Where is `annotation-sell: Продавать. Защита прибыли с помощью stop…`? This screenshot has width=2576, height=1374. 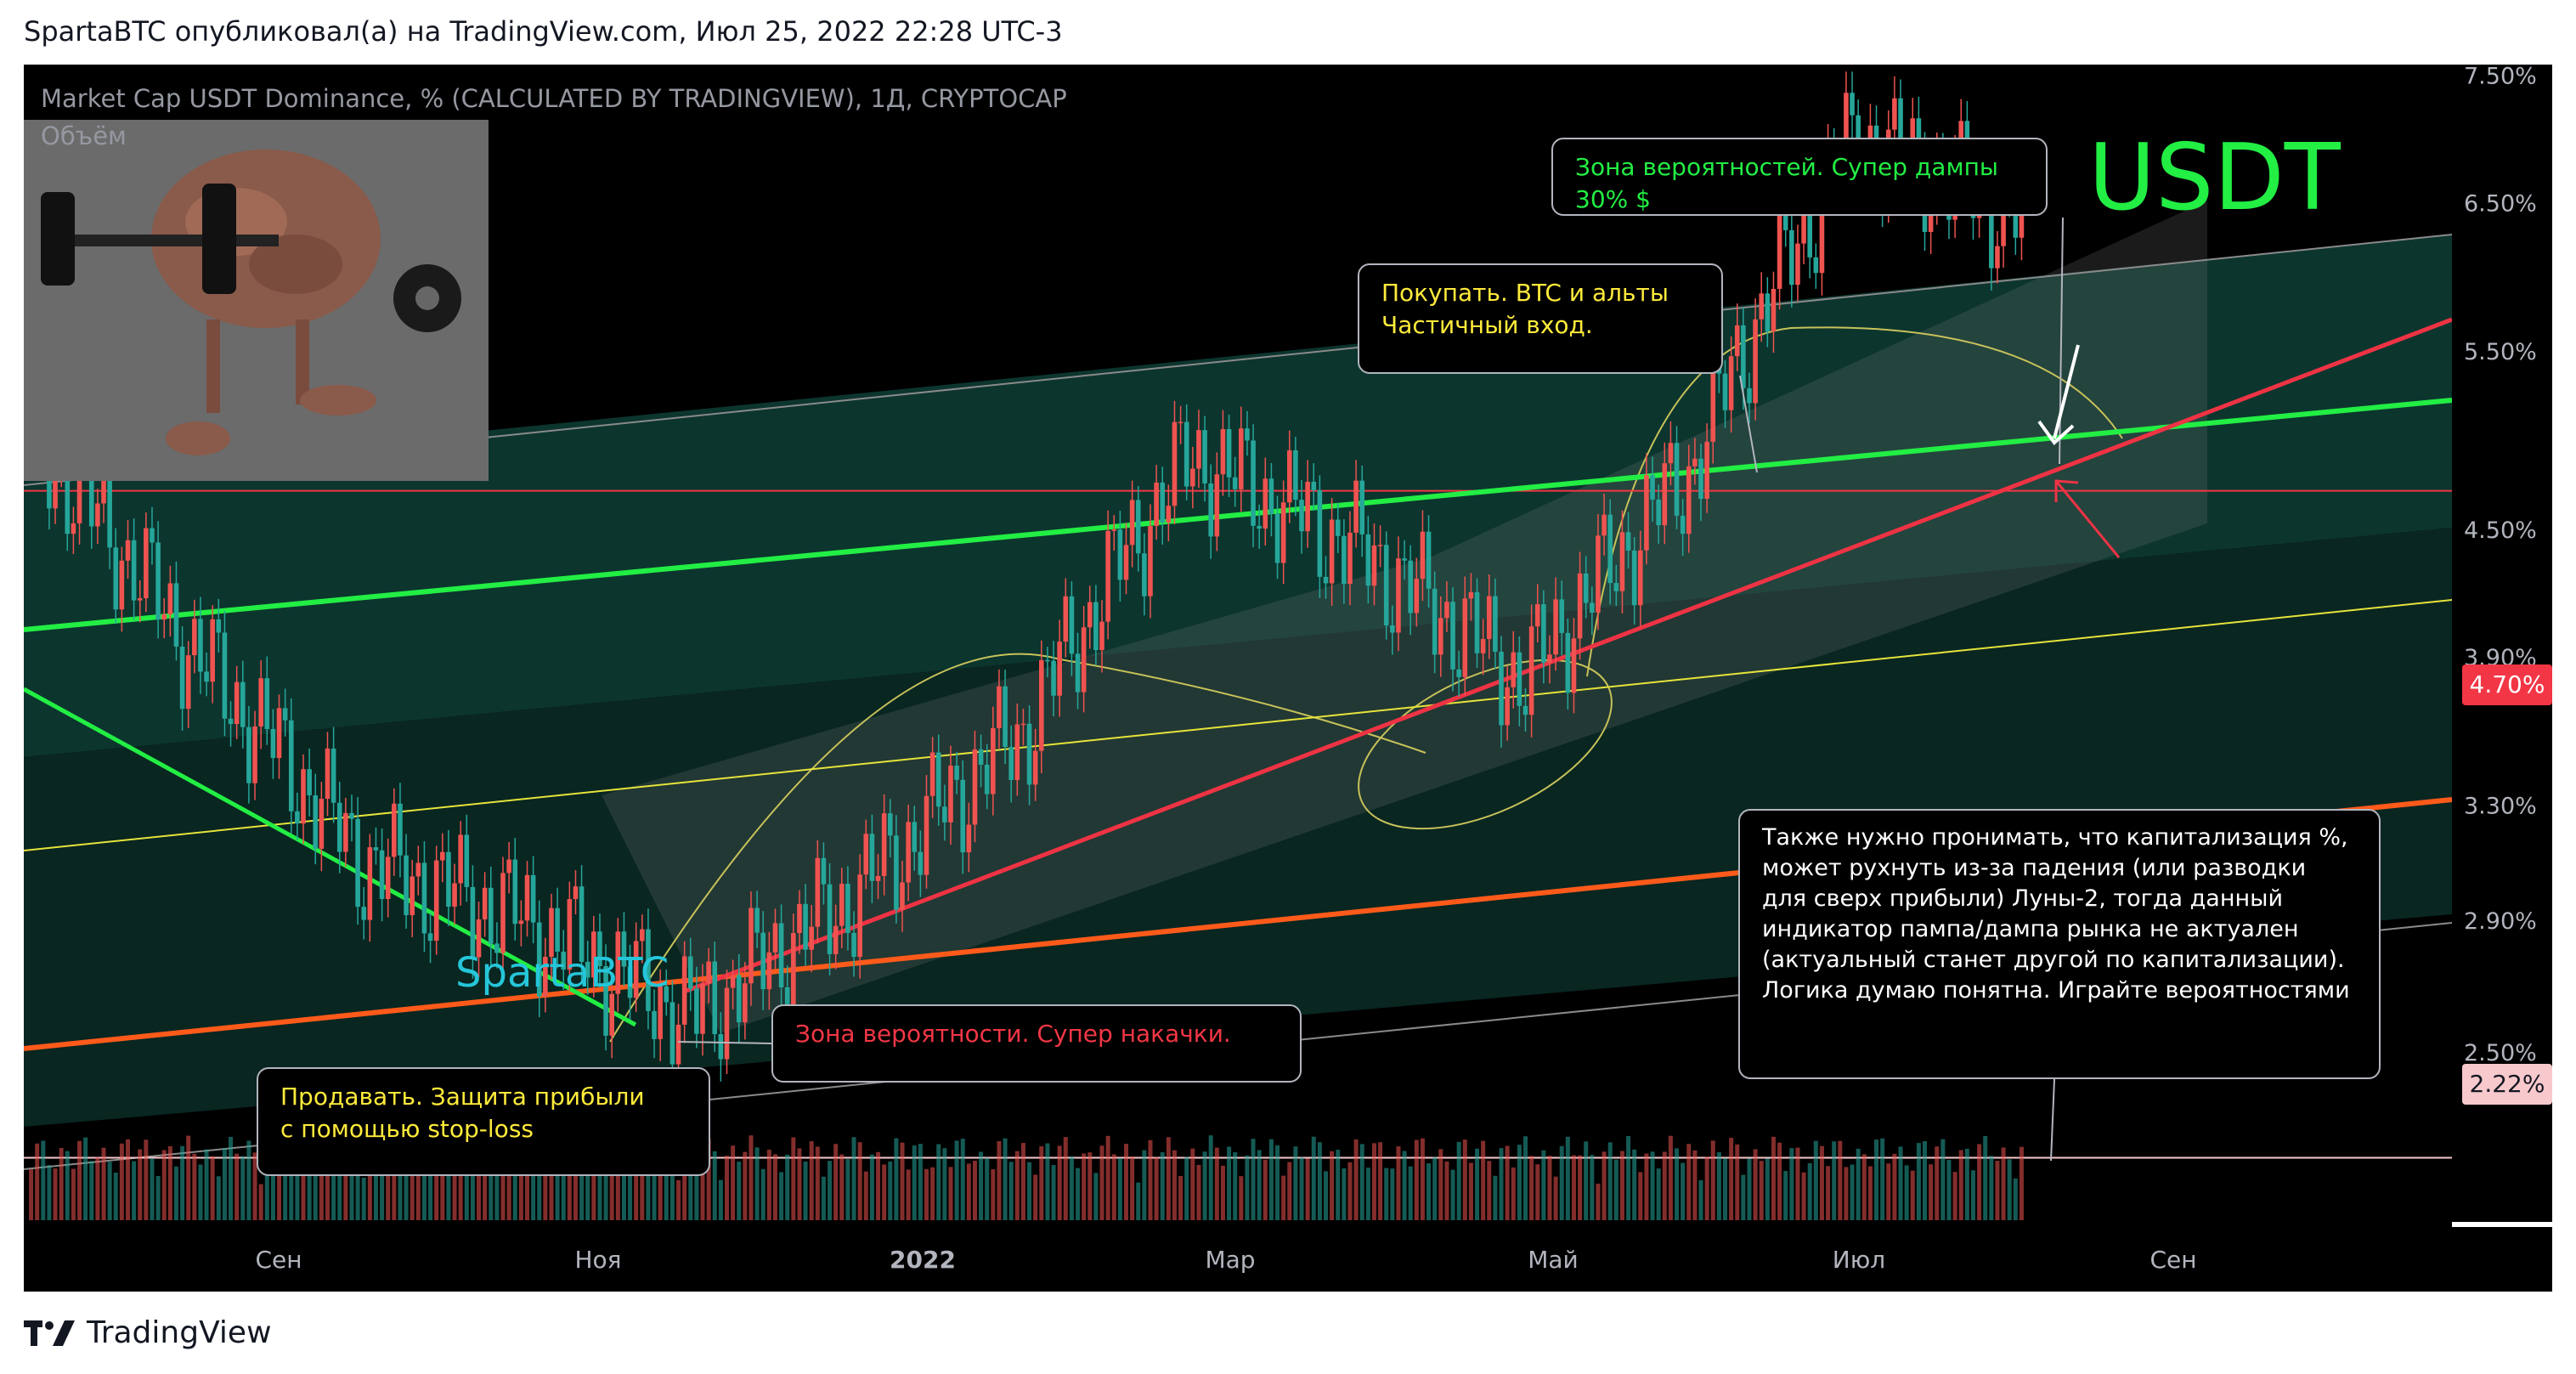
annotation-sell: Продавать. Защита прибыли с помощью stop… is located at coordinates (484, 1121).